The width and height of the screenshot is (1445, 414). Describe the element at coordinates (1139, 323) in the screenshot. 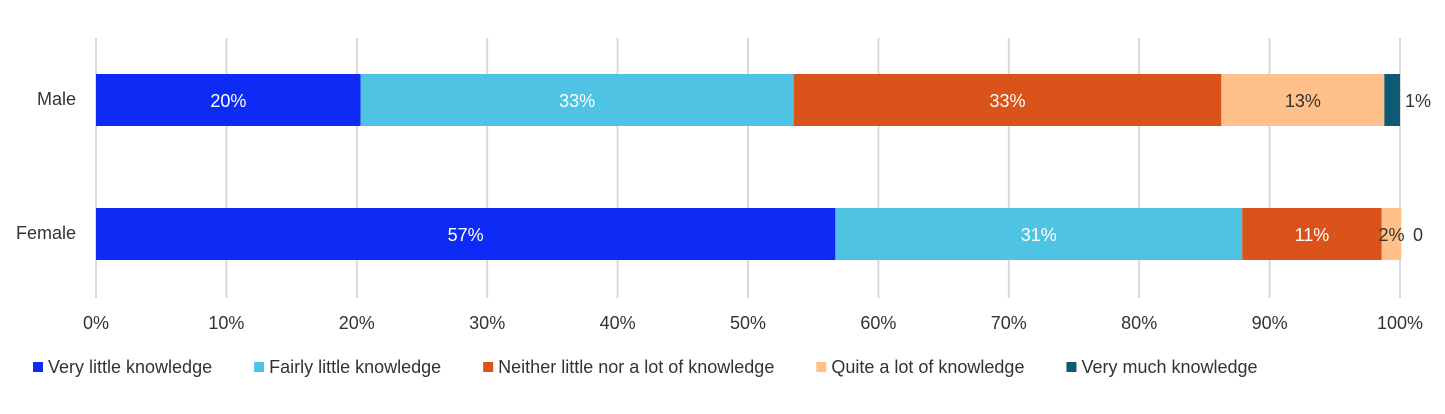

I see `x-tick-label: 80%` at that location.